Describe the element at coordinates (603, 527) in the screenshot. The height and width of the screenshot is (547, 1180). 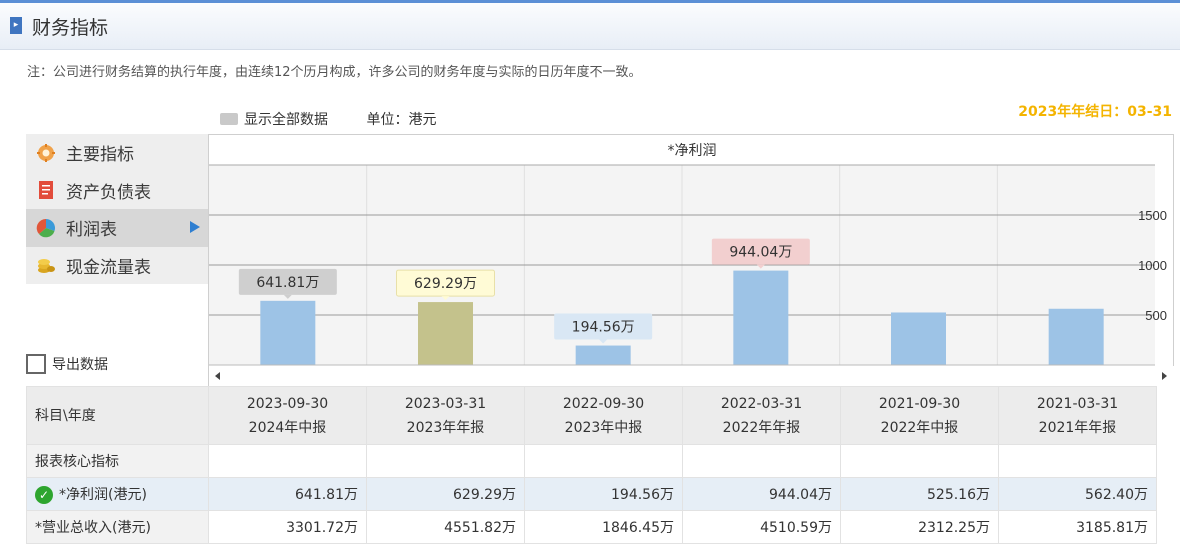
I see `table-cell: 1846.45万` at that location.